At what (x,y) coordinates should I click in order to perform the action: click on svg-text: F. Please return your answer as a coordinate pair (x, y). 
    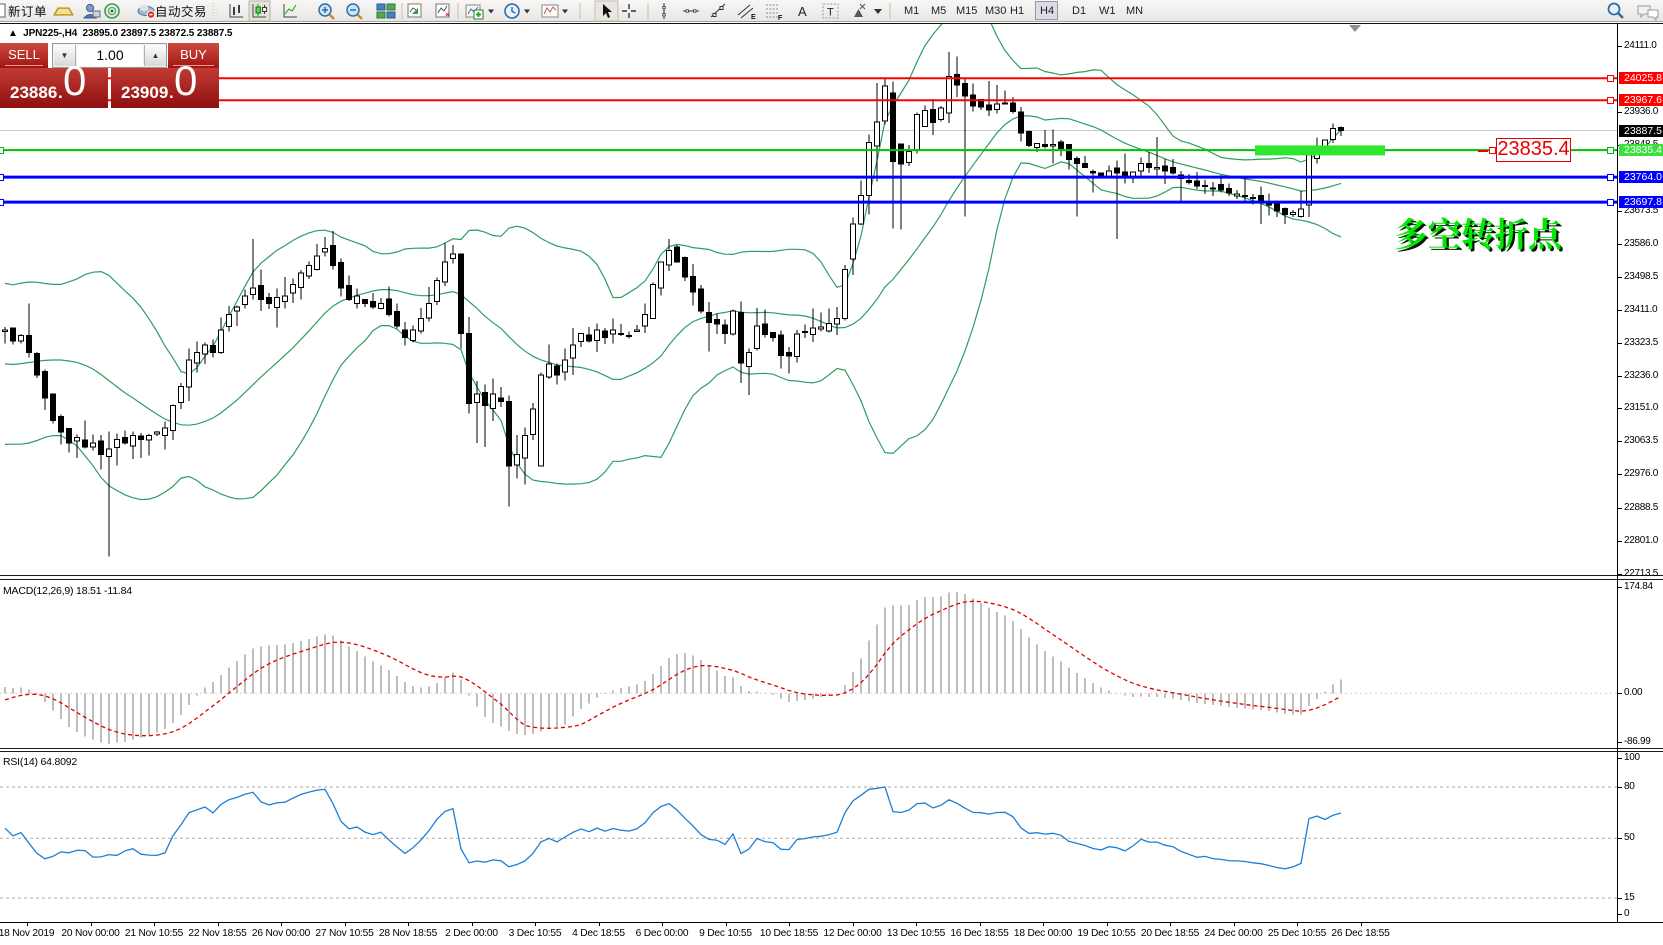
    Looking at the image, I should click on (780, 18).